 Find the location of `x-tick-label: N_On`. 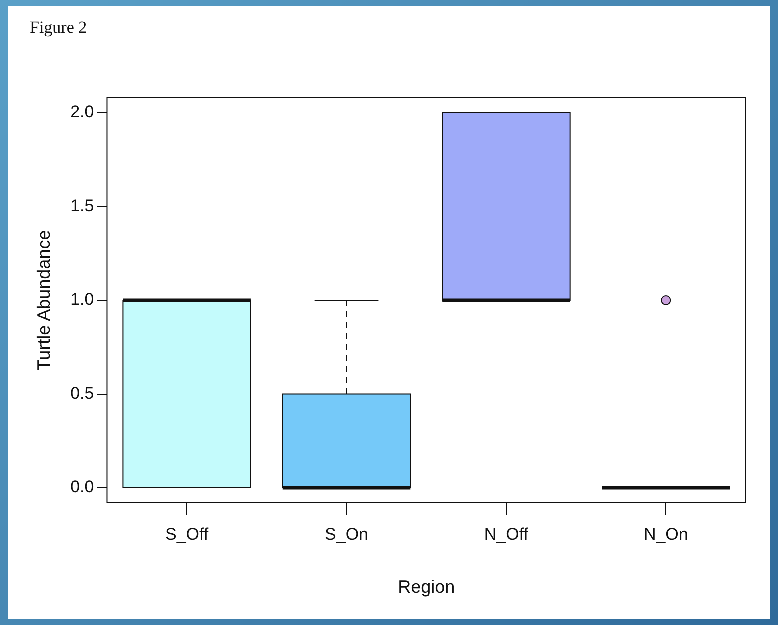

x-tick-label: N_On is located at coordinates (666, 534).